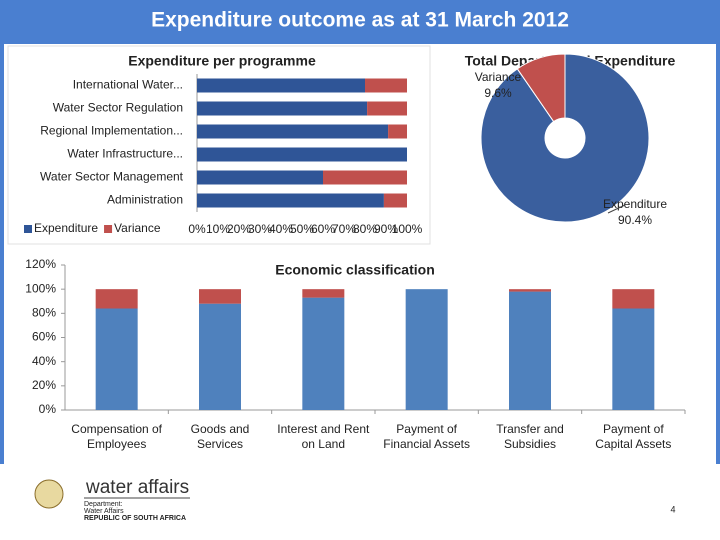  Describe the element at coordinates (635, 220) in the screenshot. I see `slice-label: 90.4%` at that location.